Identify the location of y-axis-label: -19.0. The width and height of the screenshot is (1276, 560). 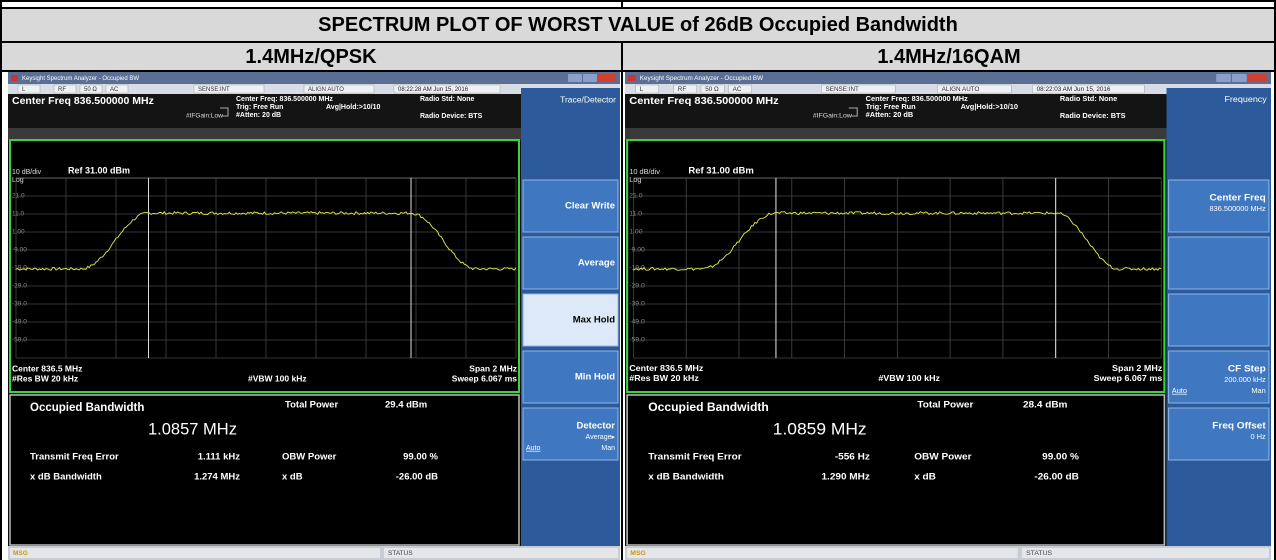
(637, 268).